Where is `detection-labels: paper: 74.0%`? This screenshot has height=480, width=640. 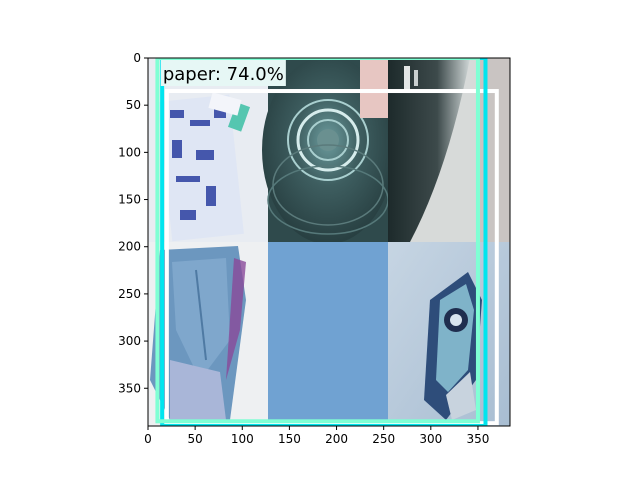 detection-labels: paper: 74.0% is located at coordinates (223, 73).